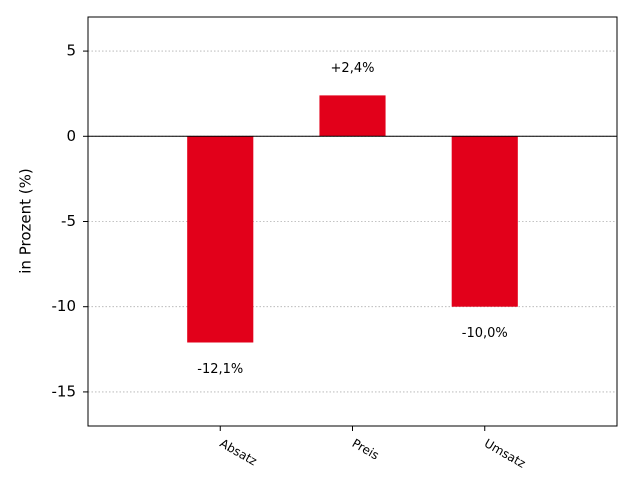 The height and width of the screenshot is (484, 640). What do you see at coordinates (64, 306) in the screenshot?
I see `y-tick-label: -10` at bounding box center [64, 306].